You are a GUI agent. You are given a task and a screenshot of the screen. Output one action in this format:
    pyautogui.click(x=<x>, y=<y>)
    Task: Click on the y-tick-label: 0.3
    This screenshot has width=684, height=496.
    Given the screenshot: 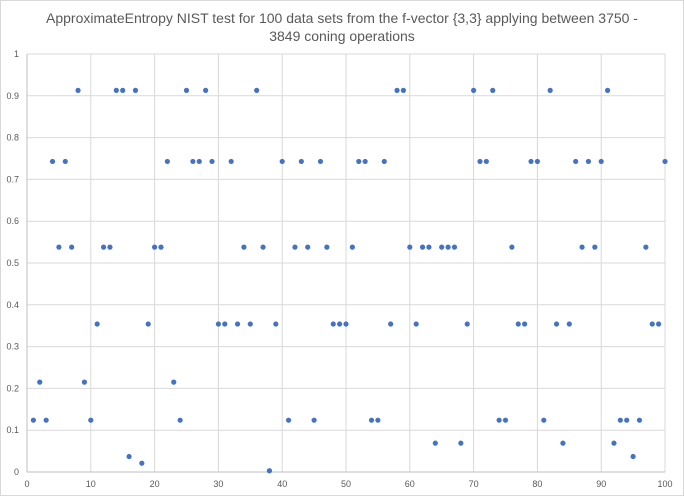 What is the action you would take?
    pyautogui.click(x=12, y=347)
    